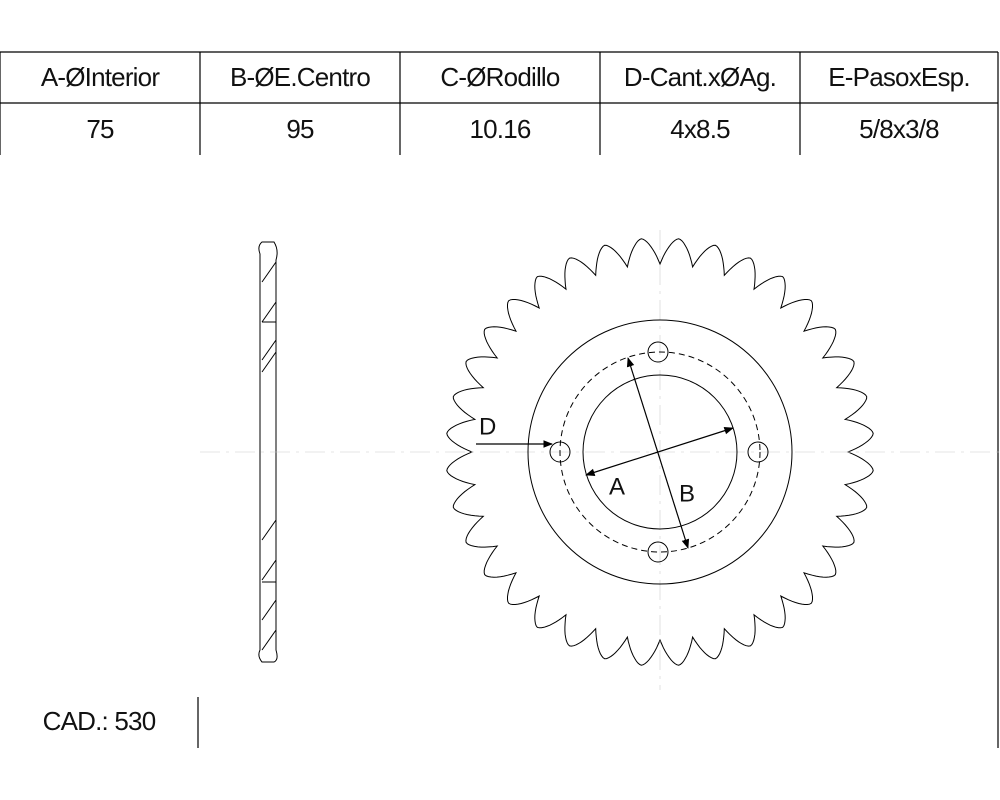 This screenshot has width=1000, height=800. What do you see at coordinates (300, 77) in the screenshot?
I see `header-cell: B-ØE.Centro` at bounding box center [300, 77].